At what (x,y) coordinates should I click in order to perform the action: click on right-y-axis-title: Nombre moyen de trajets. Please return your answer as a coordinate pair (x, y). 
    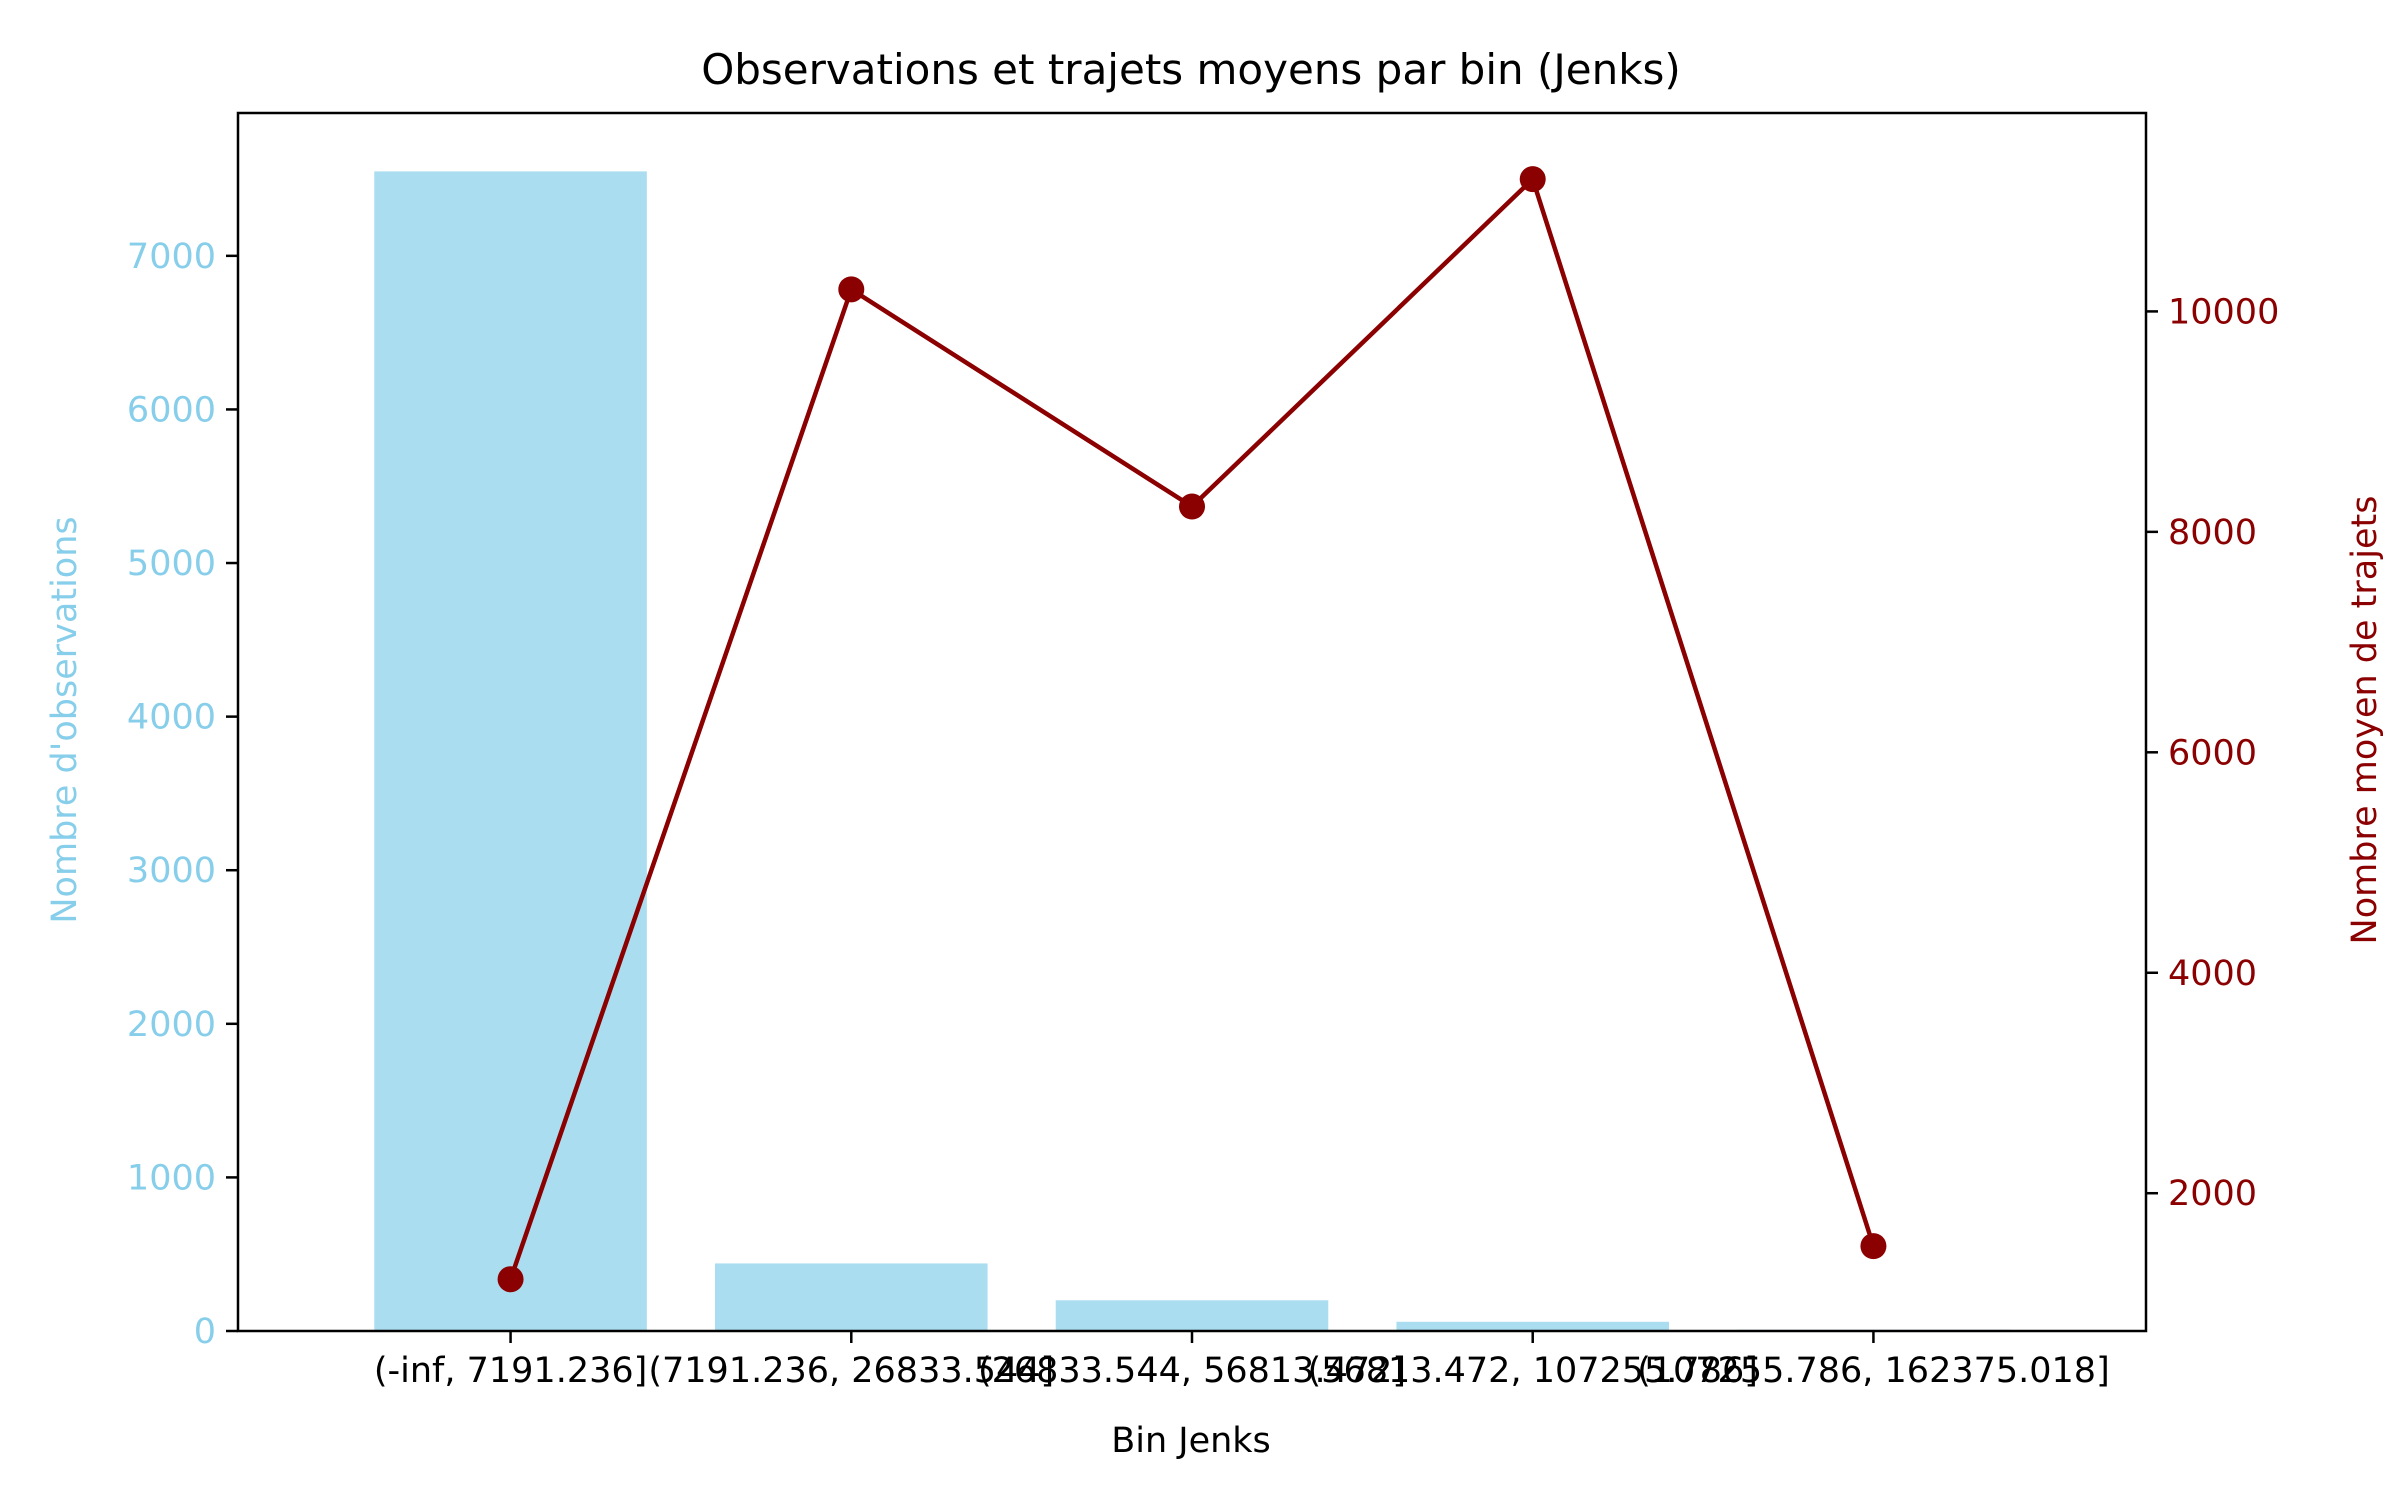
    Looking at the image, I should click on (2365, 720).